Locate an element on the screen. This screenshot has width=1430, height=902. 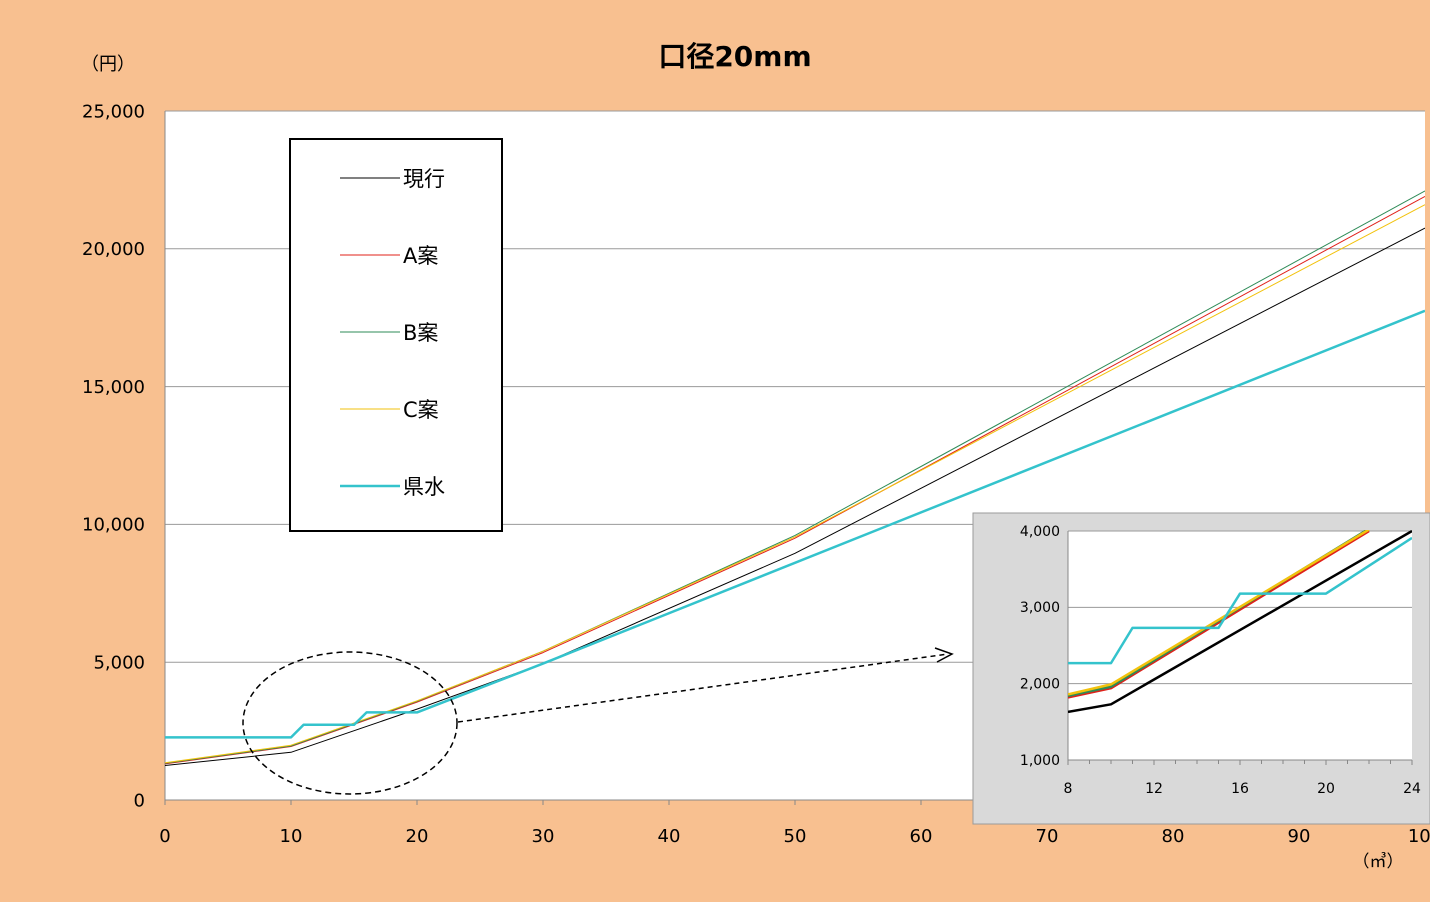
x-axis-unit-label: （㎥） is located at coordinates (1378, 862).